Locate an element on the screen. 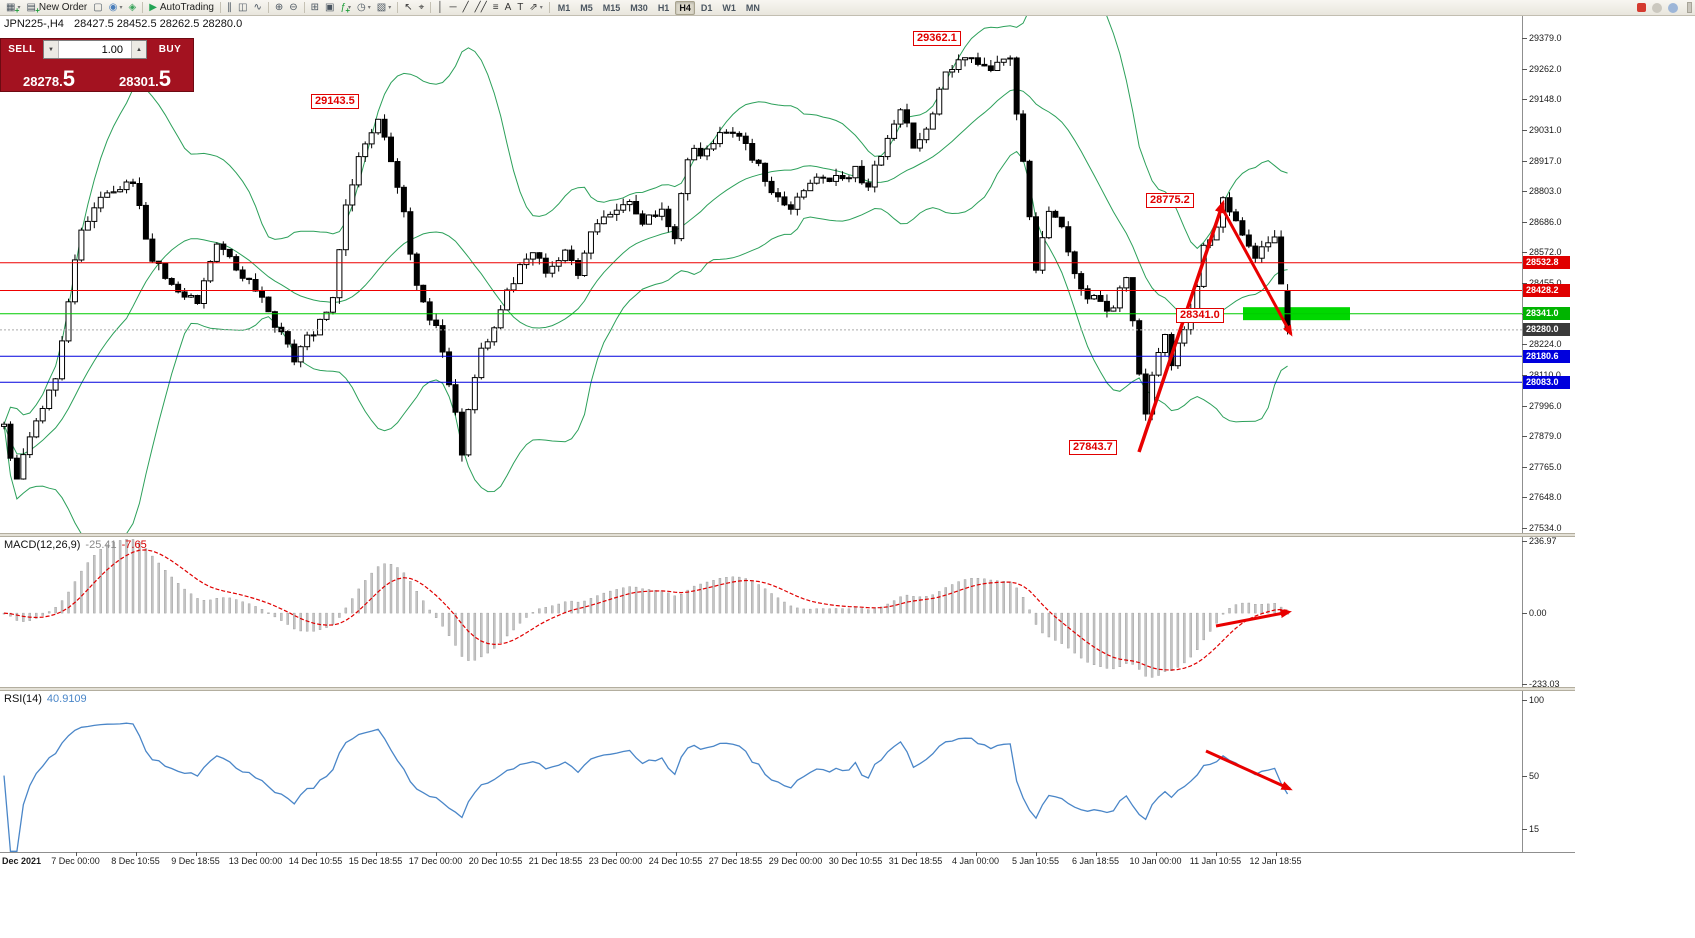 This screenshot has width=1695, height=938. price-axis-label: 28455.0 is located at coordinates (1545, 283).